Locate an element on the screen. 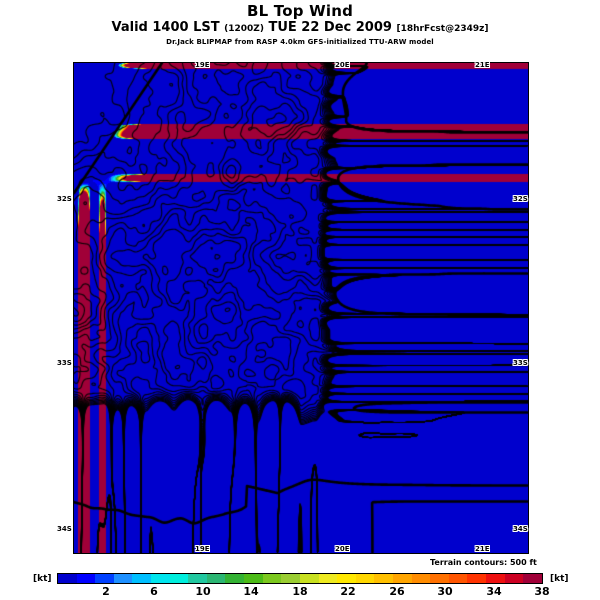 The height and width of the screenshot is (600, 600). colorbar-strip is located at coordinates (300, 578).